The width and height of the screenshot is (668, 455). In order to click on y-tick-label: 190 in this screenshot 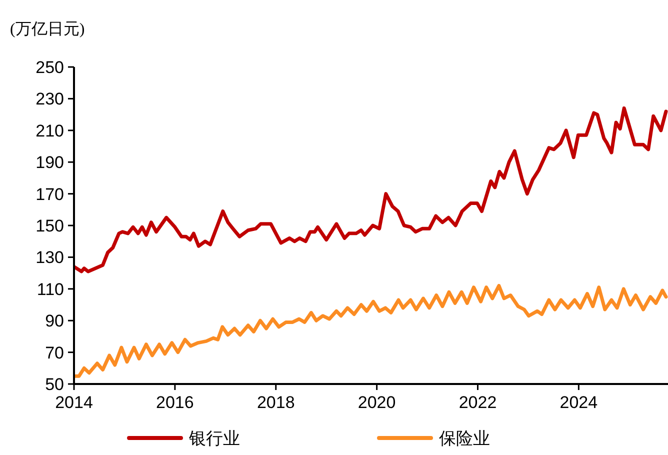, I will do `click(50, 162)`.